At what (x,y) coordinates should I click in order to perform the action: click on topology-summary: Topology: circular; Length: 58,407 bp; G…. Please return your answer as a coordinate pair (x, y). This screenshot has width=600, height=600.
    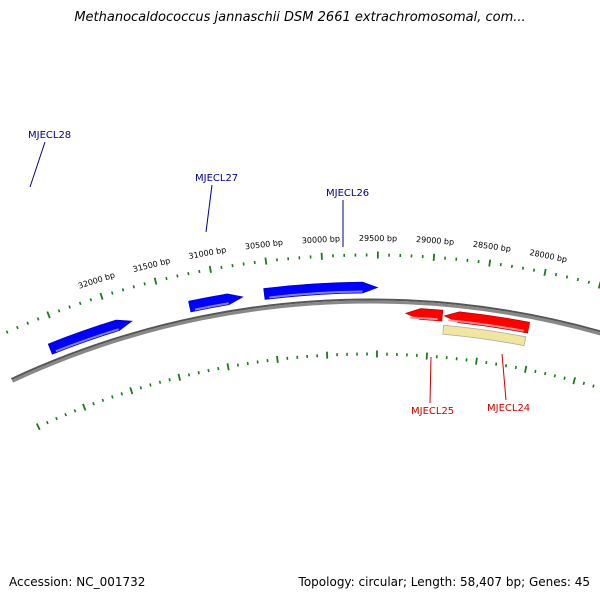
    Looking at the image, I should click on (444, 582).